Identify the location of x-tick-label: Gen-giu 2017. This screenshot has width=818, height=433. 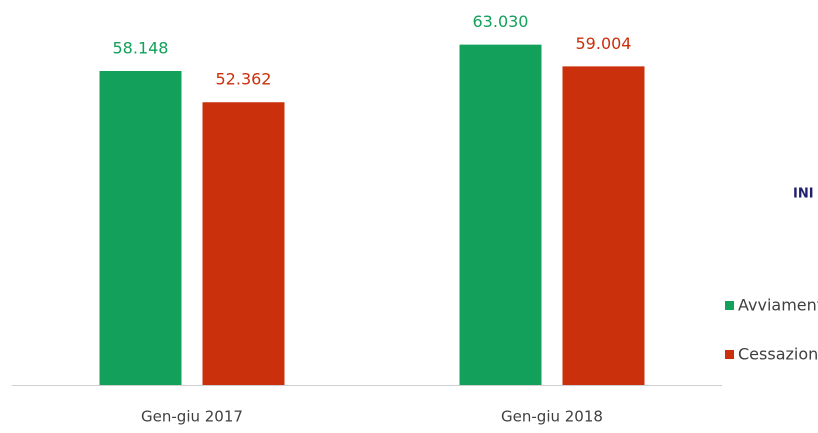
(192, 417).